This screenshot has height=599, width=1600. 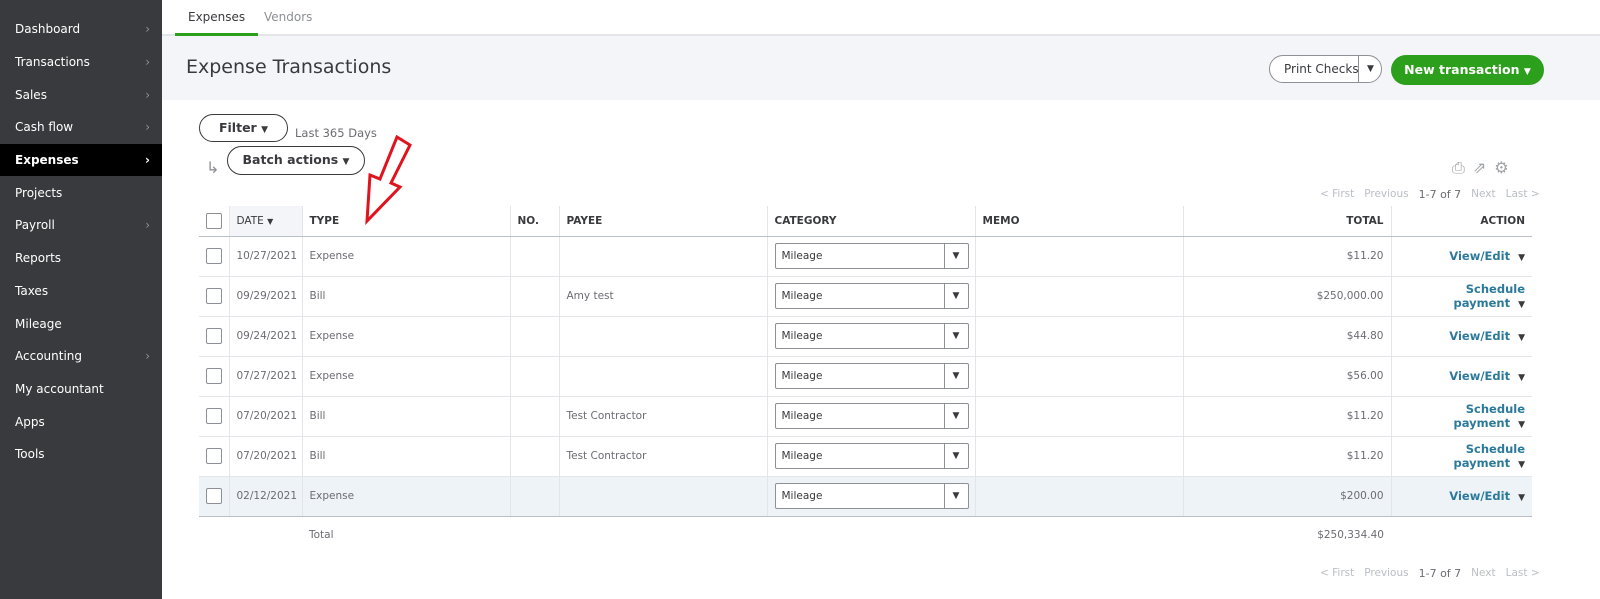 What do you see at coordinates (1501, 167) in the screenshot?
I see `gear-icon: ⚙` at bounding box center [1501, 167].